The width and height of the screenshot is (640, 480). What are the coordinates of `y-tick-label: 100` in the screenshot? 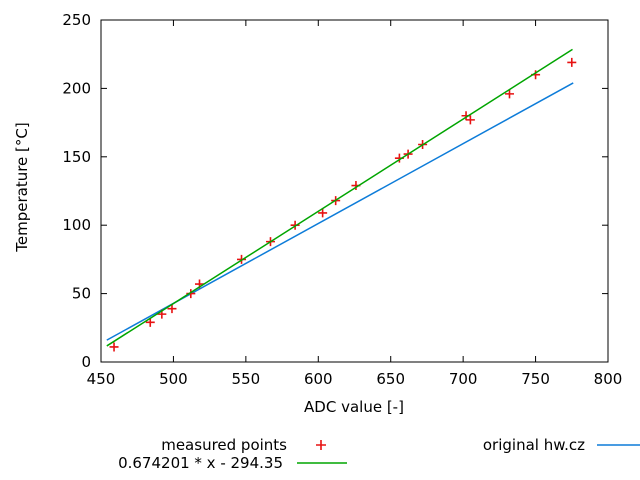 It's located at (76, 225).